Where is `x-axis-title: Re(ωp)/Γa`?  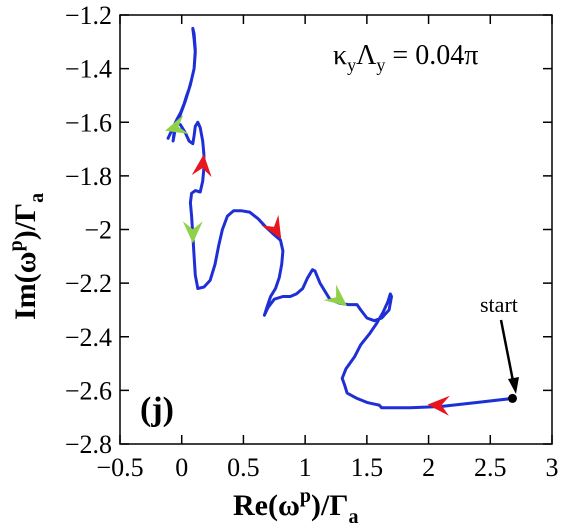
x-axis-title: Re(ωp)/Γa is located at coordinates (295, 506).